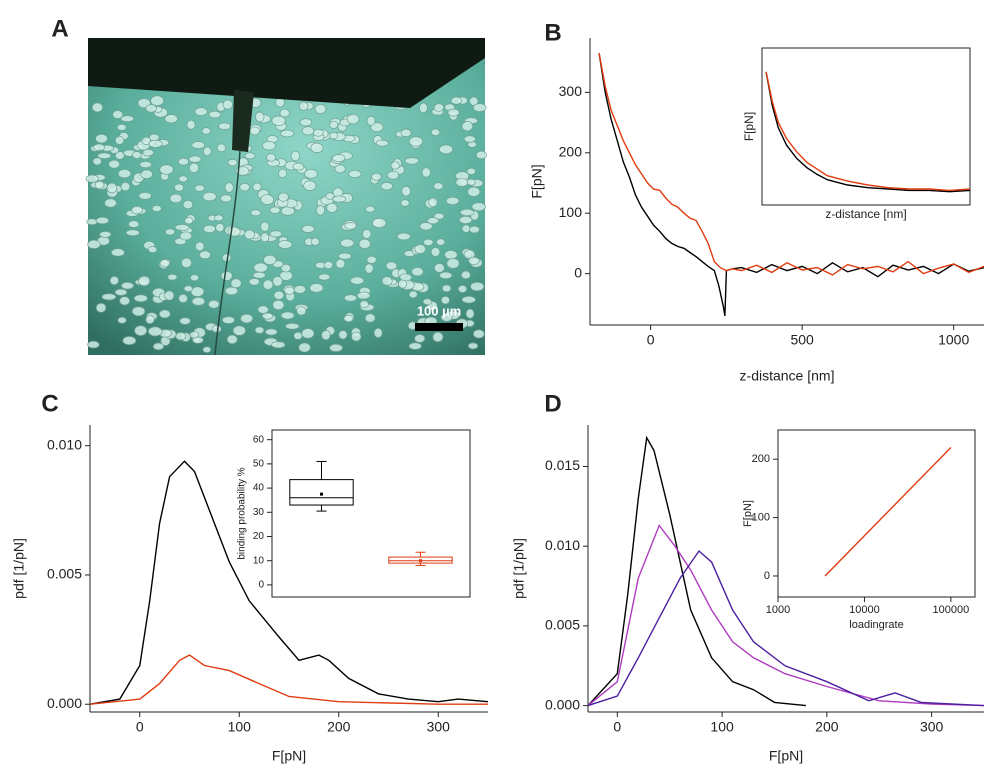  Describe the element at coordinates (951, 610) in the screenshot. I see `x-tick-label: 100000` at that location.